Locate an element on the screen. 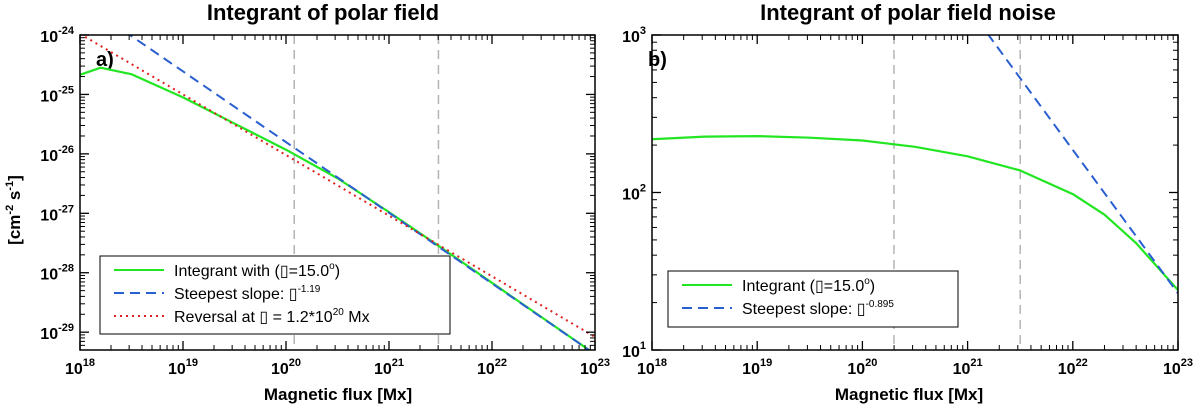 This screenshot has height=409, width=1200. chart-a-ytick-label-0: 10-24 is located at coordinates (57, 35).